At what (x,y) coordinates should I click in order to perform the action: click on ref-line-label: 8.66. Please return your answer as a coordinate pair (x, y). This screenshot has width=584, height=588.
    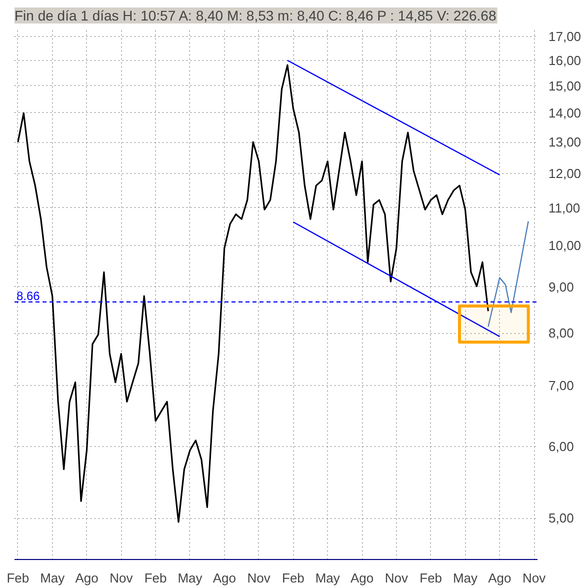
    Looking at the image, I should click on (28, 295).